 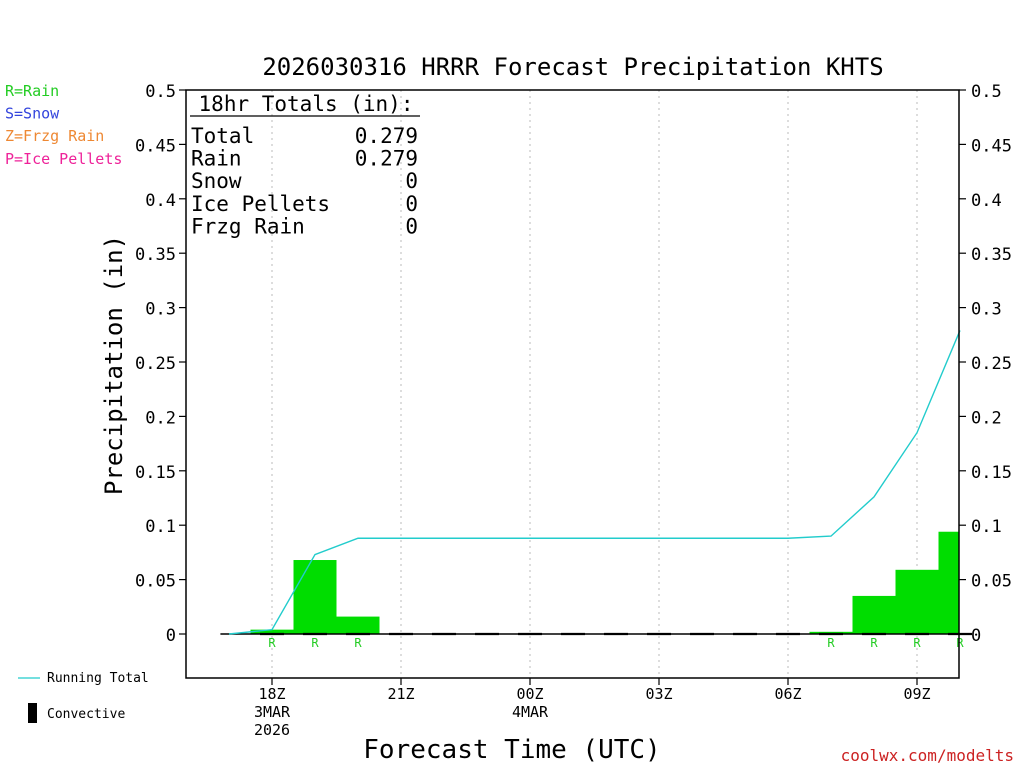 What do you see at coordinates (400, 694) in the screenshot?
I see `x-tick-label: 21Z` at bounding box center [400, 694].